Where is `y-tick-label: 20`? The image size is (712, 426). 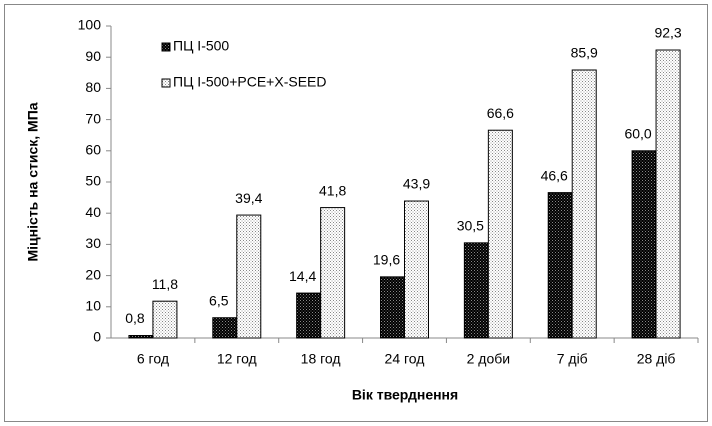
y-tick-label: 20 is located at coordinates (93, 274).